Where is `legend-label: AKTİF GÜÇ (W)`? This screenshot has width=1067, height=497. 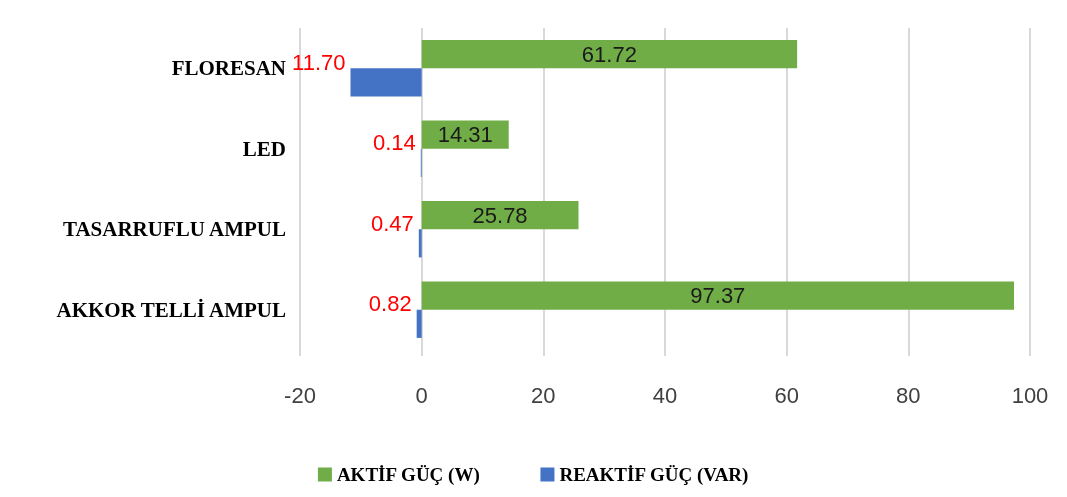 legend-label: AKTİF GÜÇ (W) is located at coordinates (408, 475).